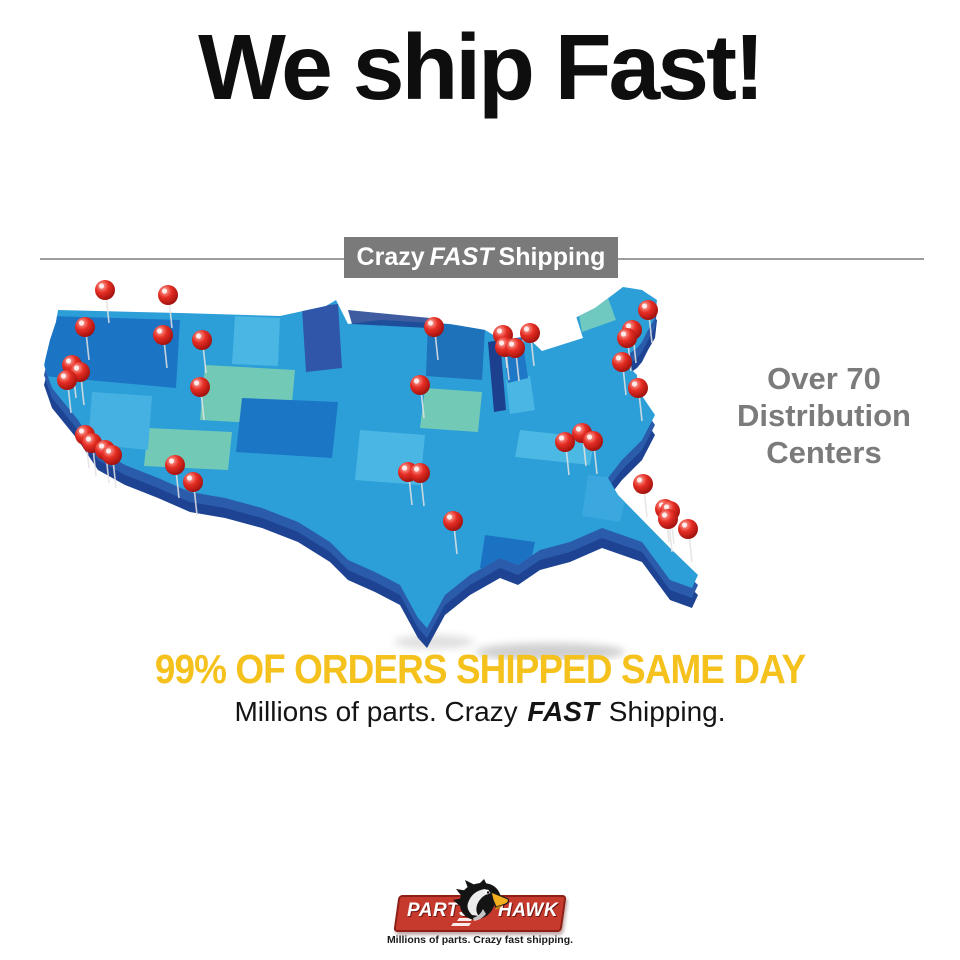 This screenshot has height=960, width=960. I want to click on callout-line-3: Centers, so click(824, 452).